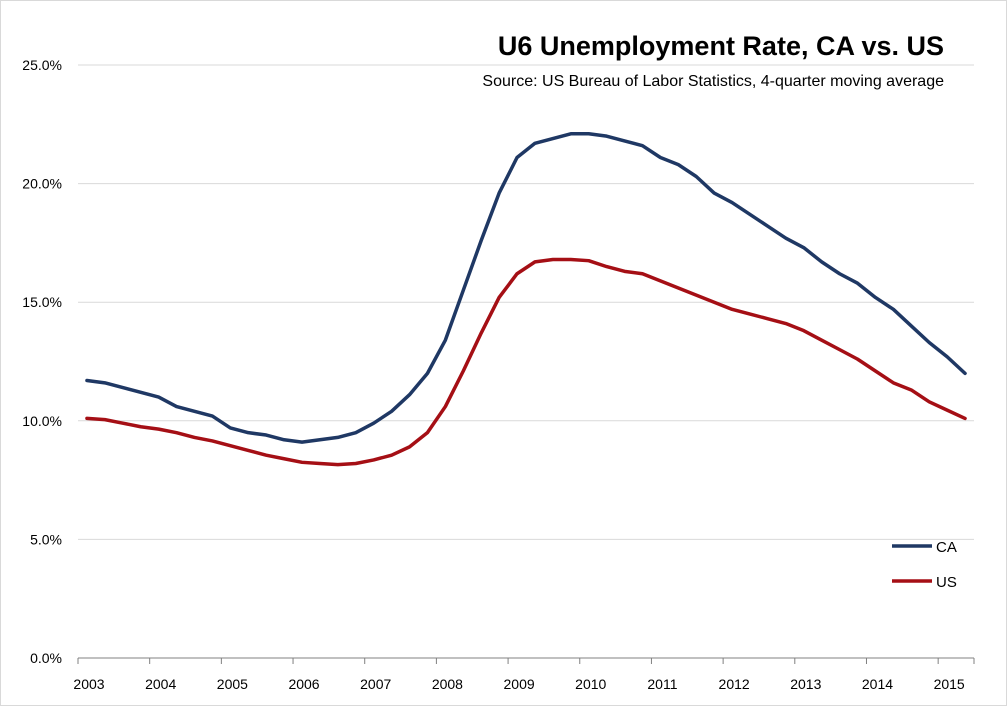  I want to click on legend-label-ca: CA, so click(946, 547).